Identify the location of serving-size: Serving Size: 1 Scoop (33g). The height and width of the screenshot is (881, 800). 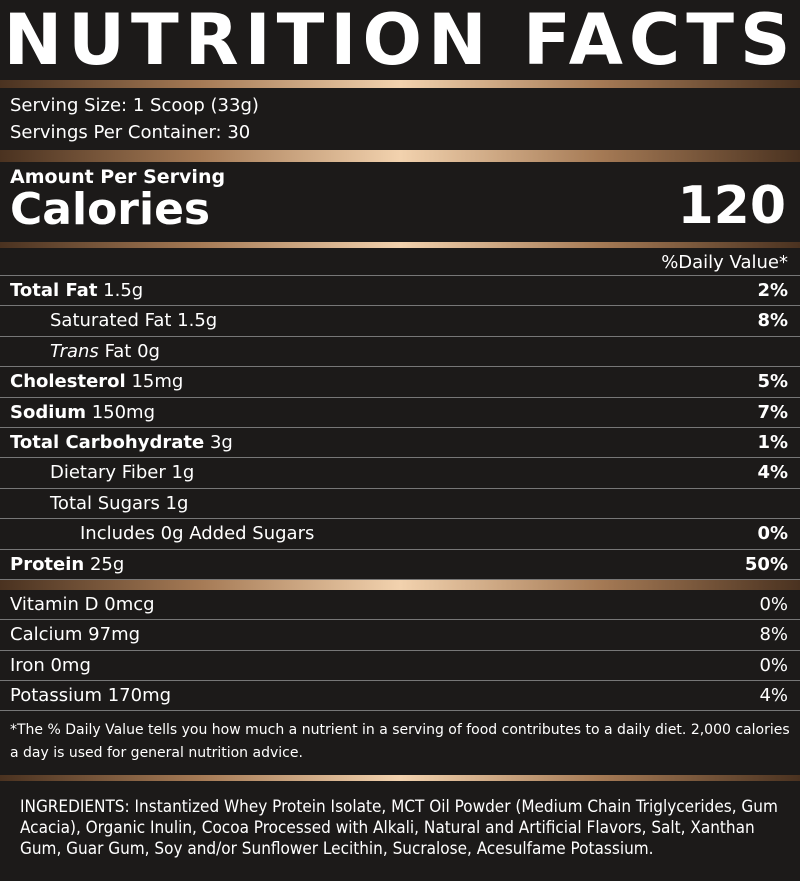
(134, 105).